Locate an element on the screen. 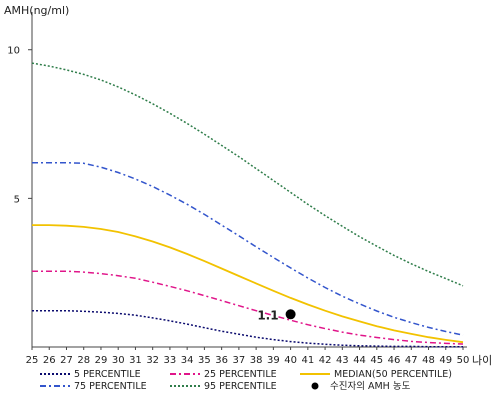  x-tick-label: 43 is located at coordinates (342, 360).